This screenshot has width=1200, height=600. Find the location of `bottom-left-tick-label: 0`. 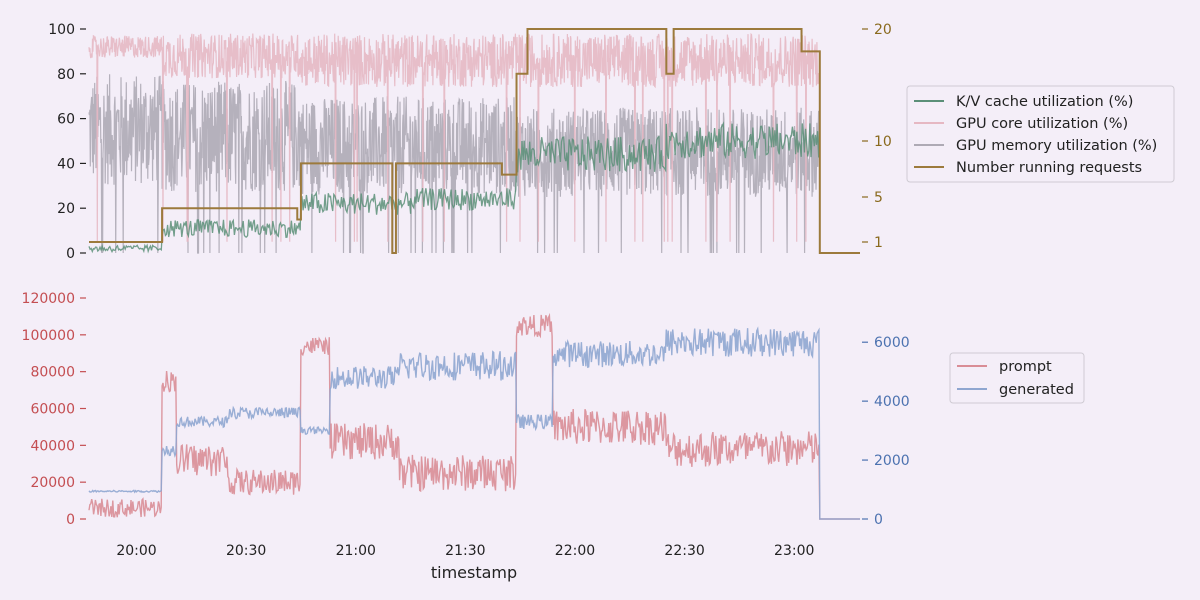

bottom-left-tick-label: 0 is located at coordinates (70, 520).